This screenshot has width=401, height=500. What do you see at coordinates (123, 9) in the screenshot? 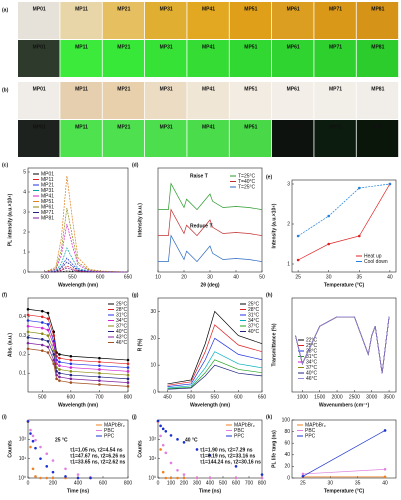
I see `photo-label: MP21` at bounding box center [123, 9].